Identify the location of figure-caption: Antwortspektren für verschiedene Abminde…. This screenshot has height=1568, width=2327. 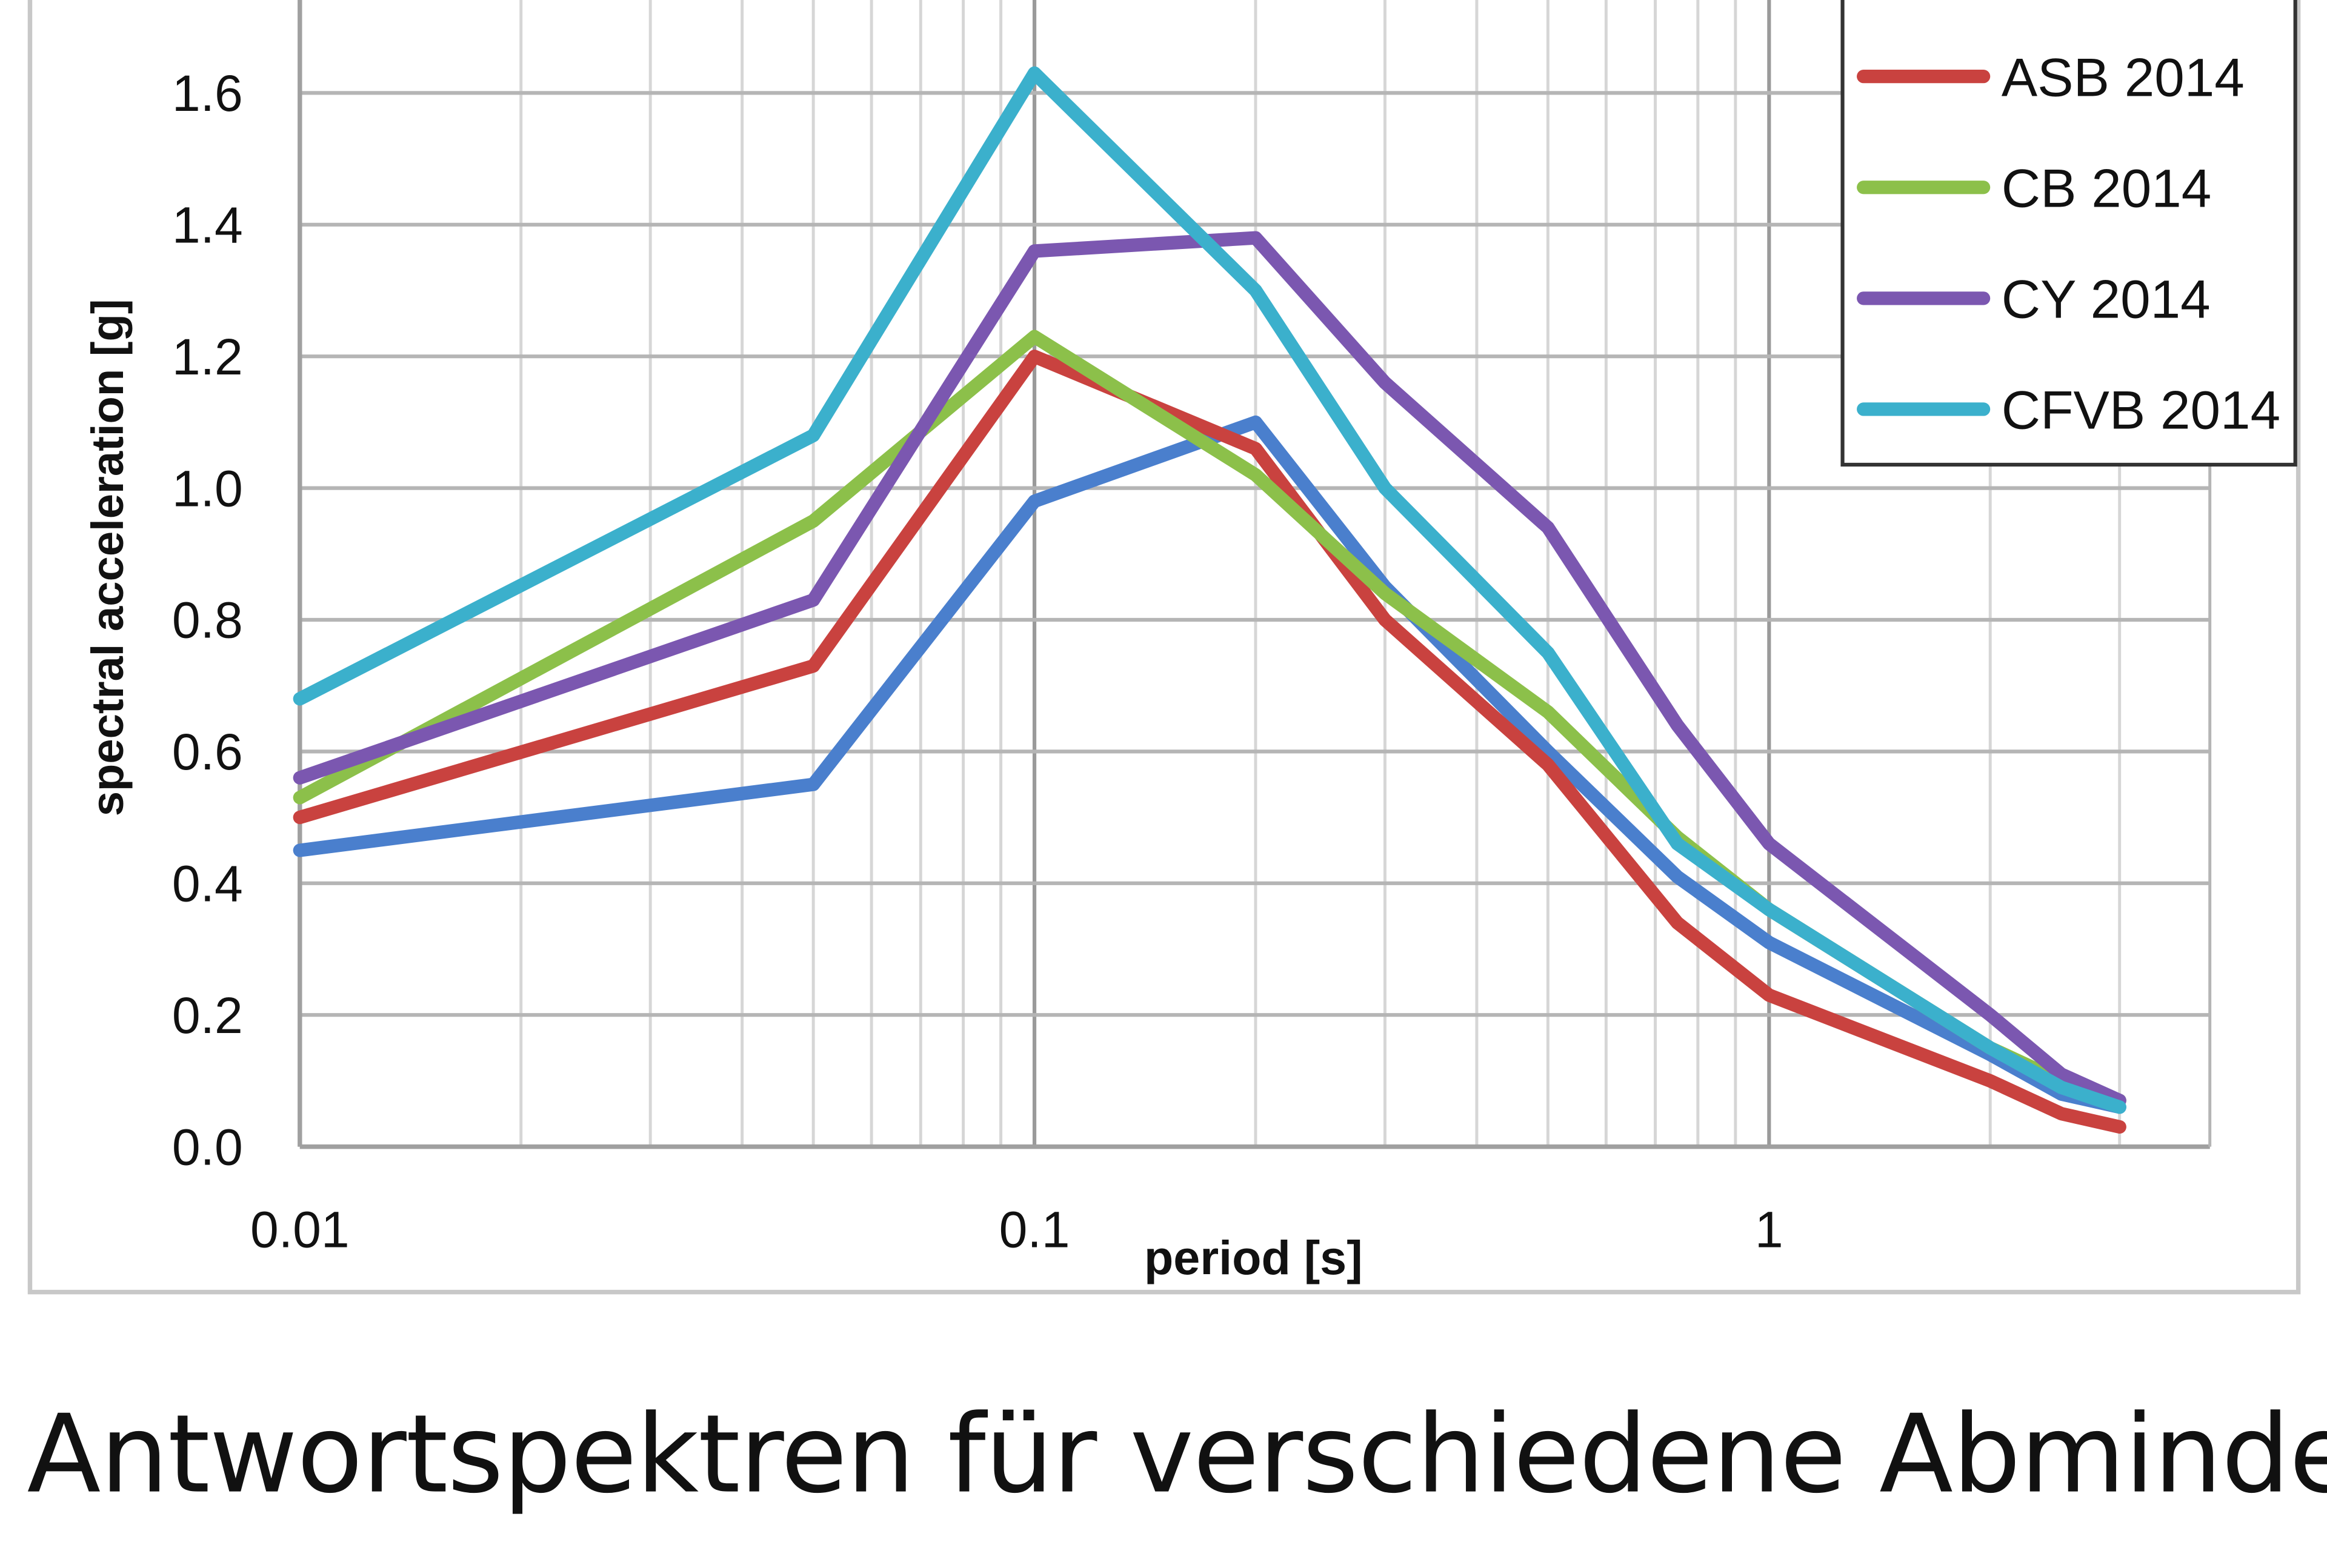
(1177, 1453).